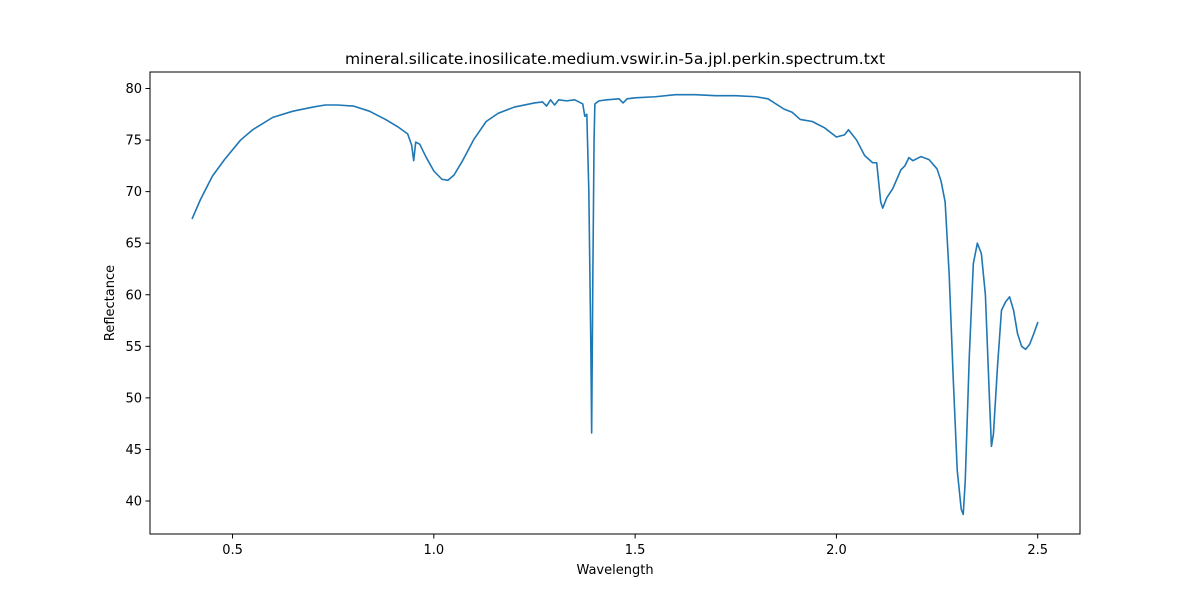 This screenshot has height=600, width=1200. What do you see at coordinates (133, 502) in the screenshot?
I see `y-tick-label: 40` at bounding box center [133, 502].